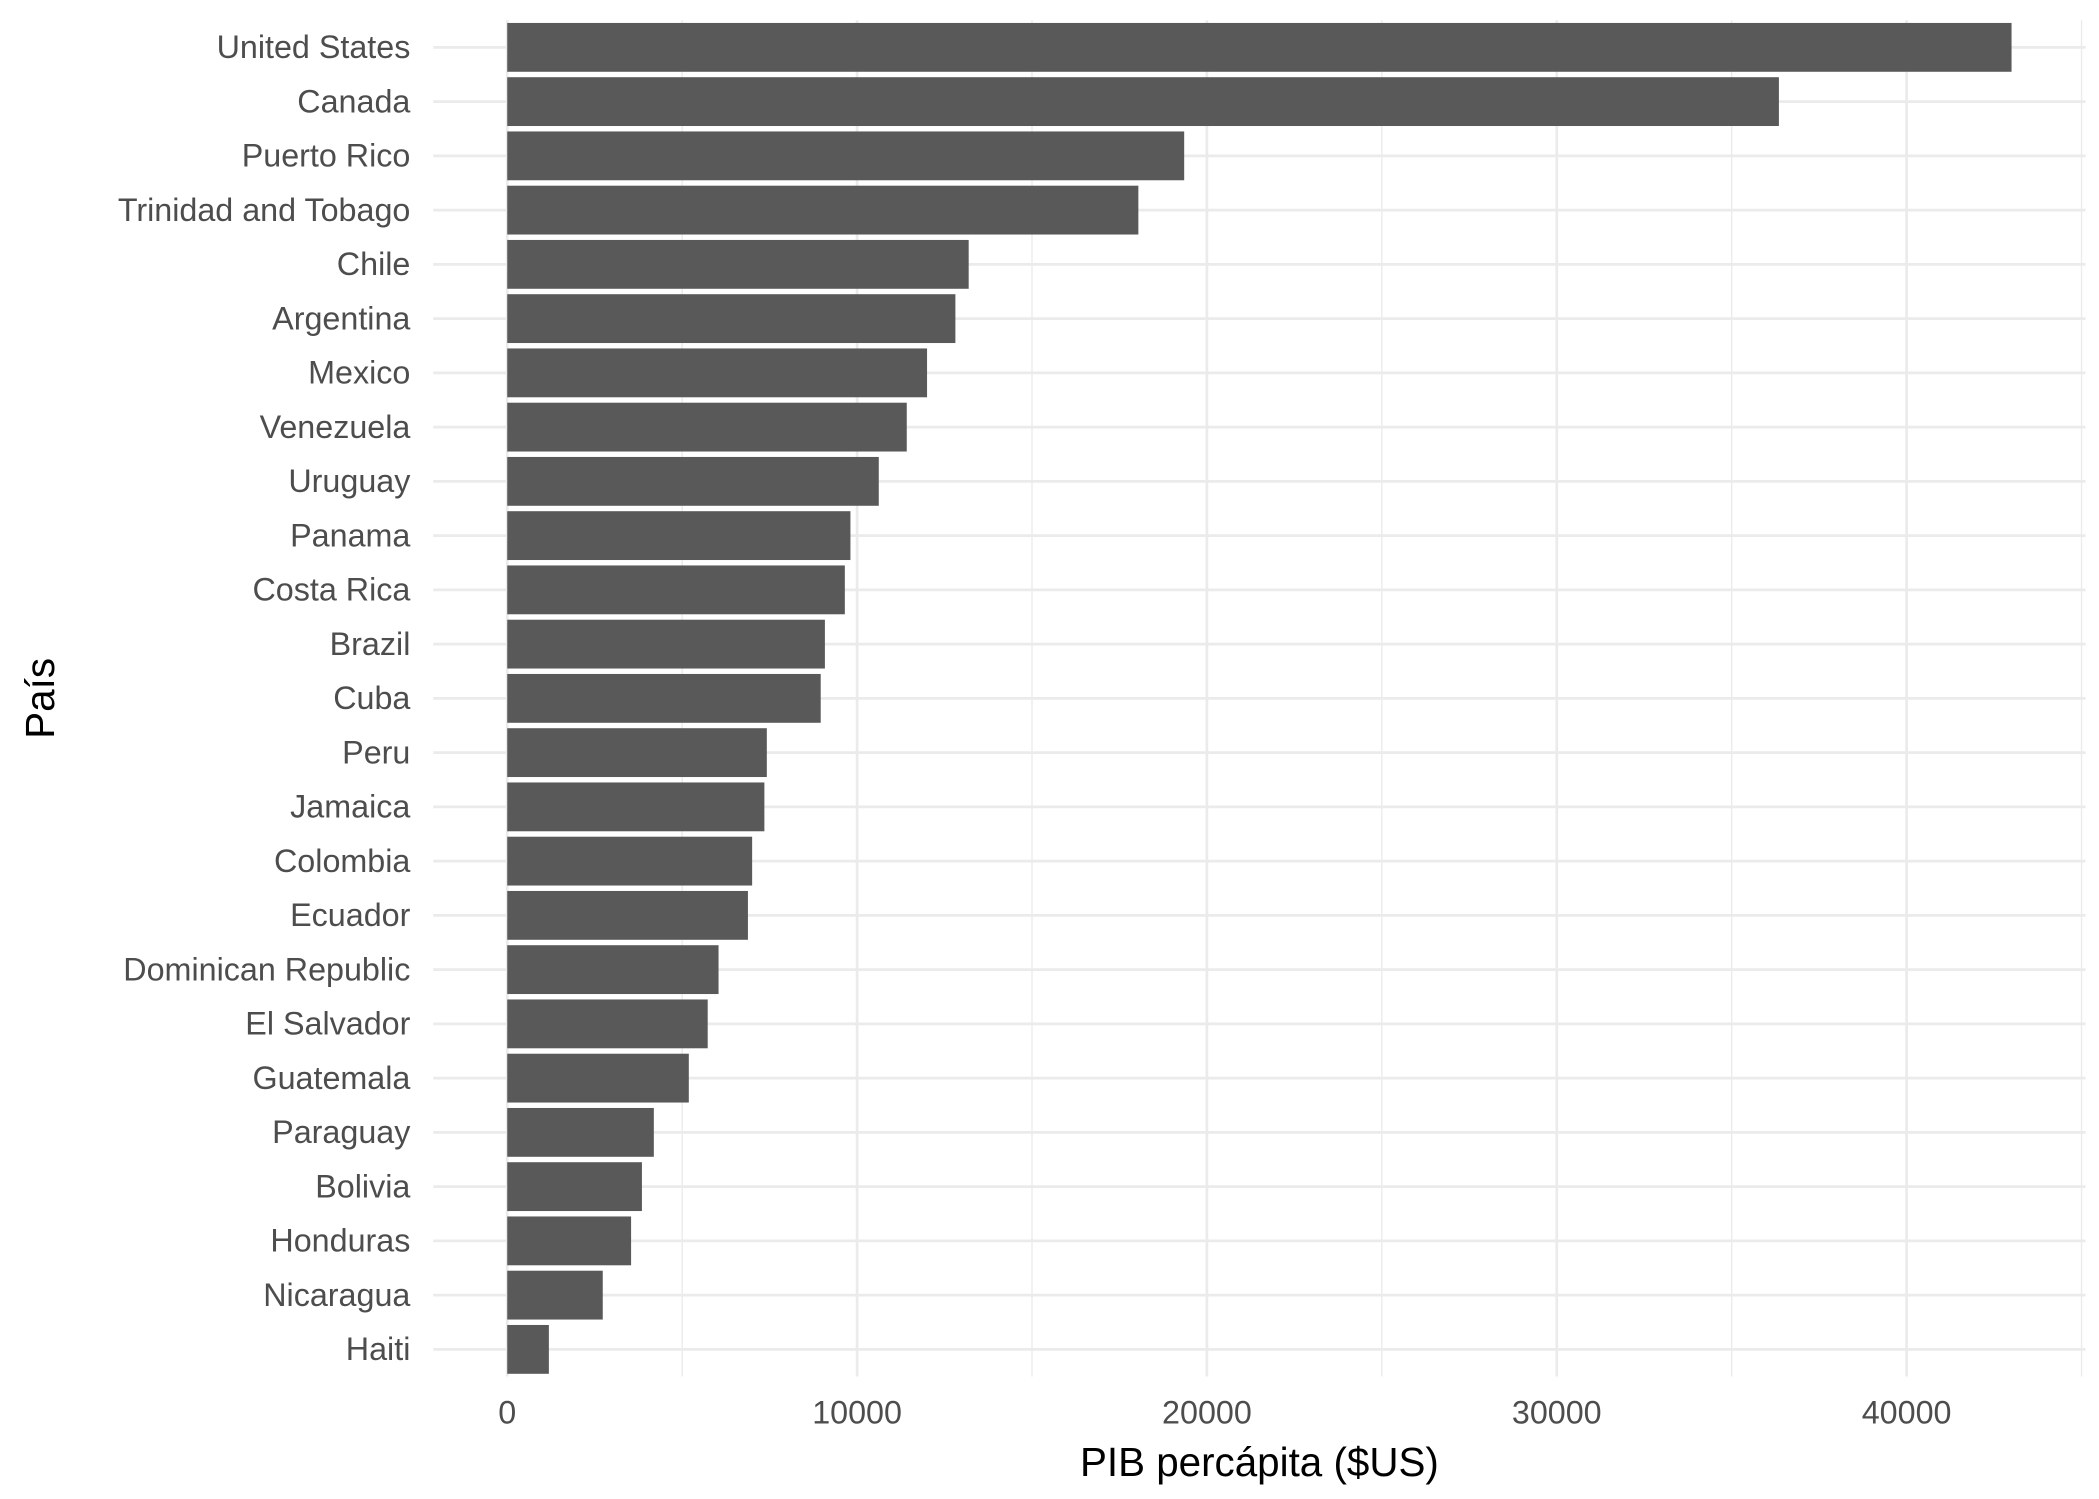 This screenshot has height=1499, width=2099. Describe the element at coordinates (637, 753) in the screenshot. I see `bar-peru` at that location.